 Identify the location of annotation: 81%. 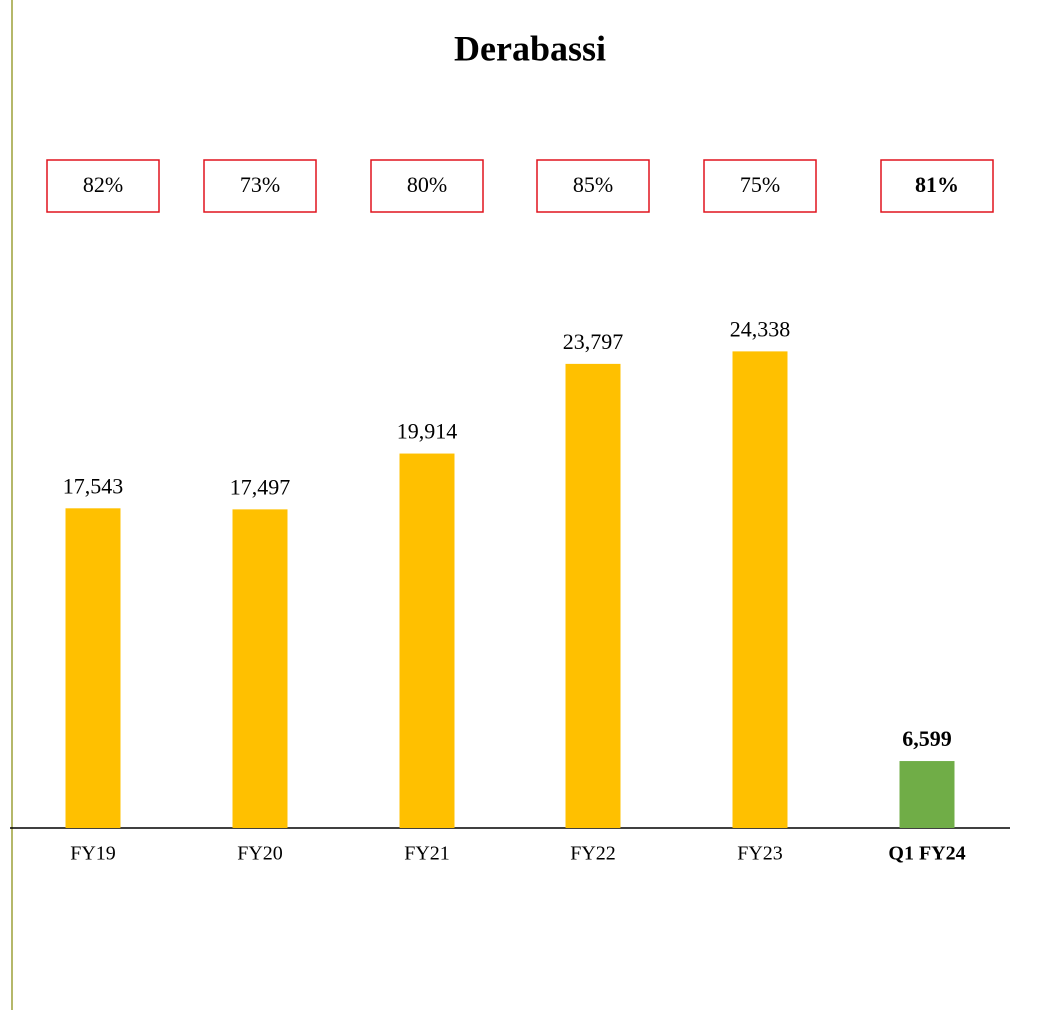
(937, 184).